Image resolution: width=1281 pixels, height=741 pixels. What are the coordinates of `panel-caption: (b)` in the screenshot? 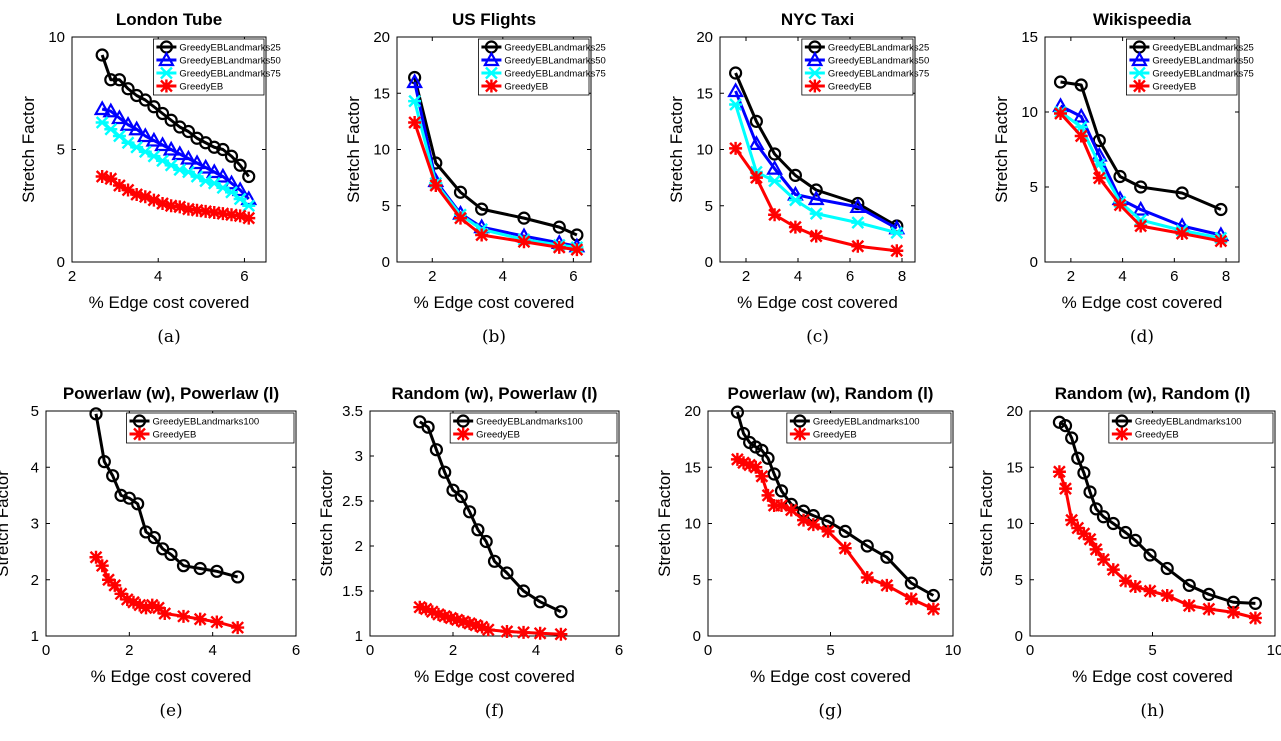 It's located at (494, 337).